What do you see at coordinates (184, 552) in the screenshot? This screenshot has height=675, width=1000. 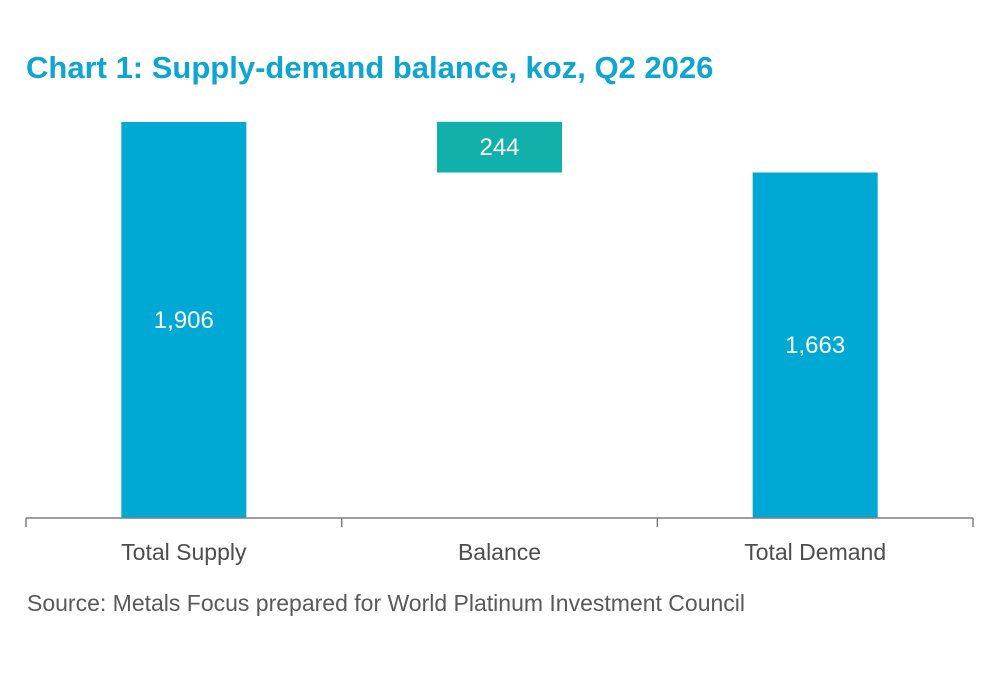 I see `tick-label-total-supply: Total Supply` at bounding box center [184, 552].